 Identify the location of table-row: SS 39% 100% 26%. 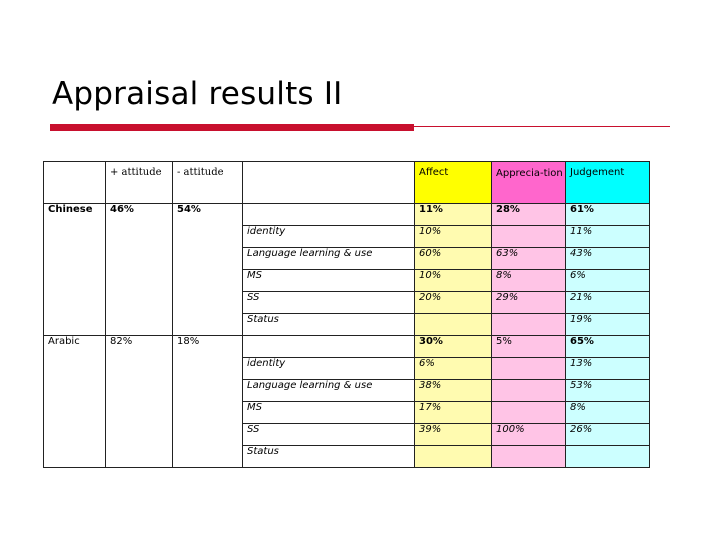
(347, 434).